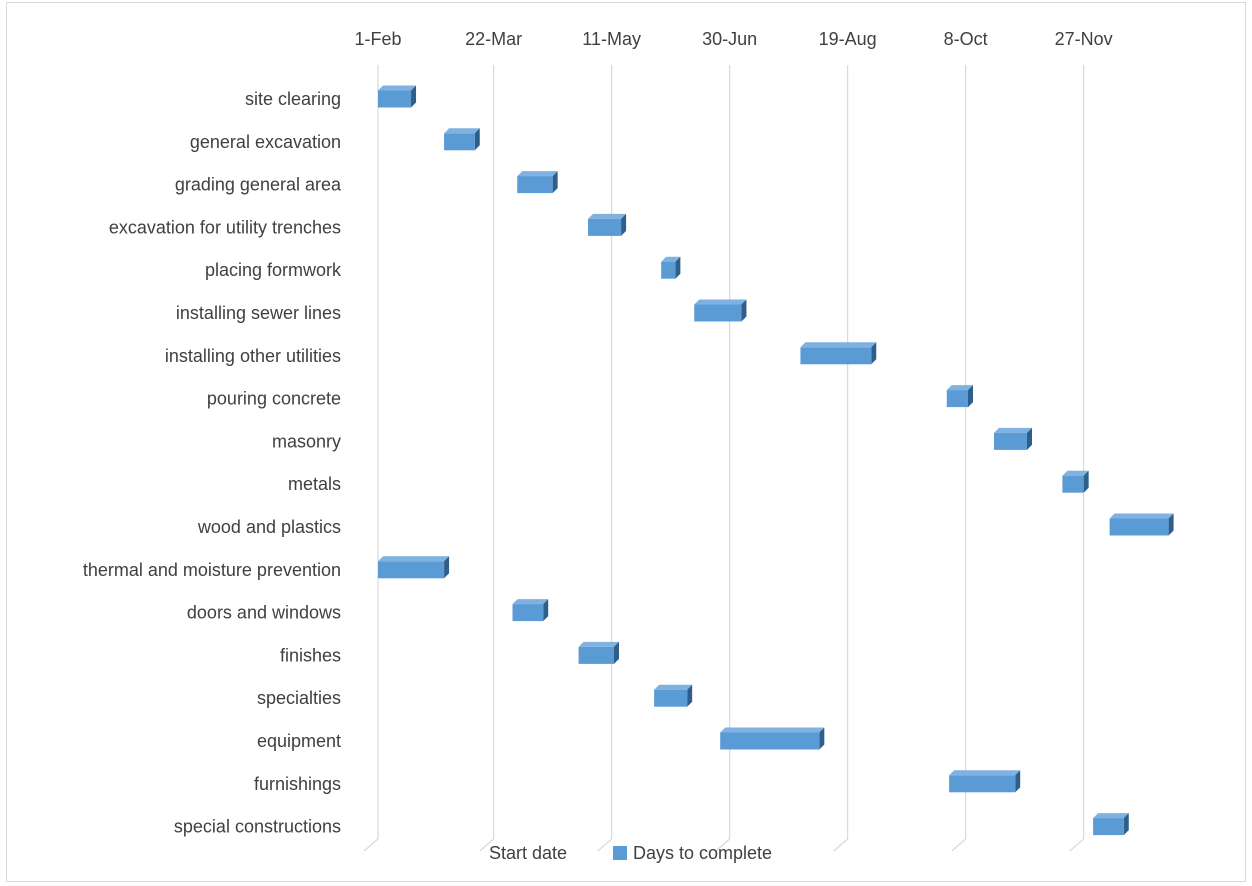 The image size is (1252, 886). I want to click on category-label: wood and plastics, so click(269, 527).